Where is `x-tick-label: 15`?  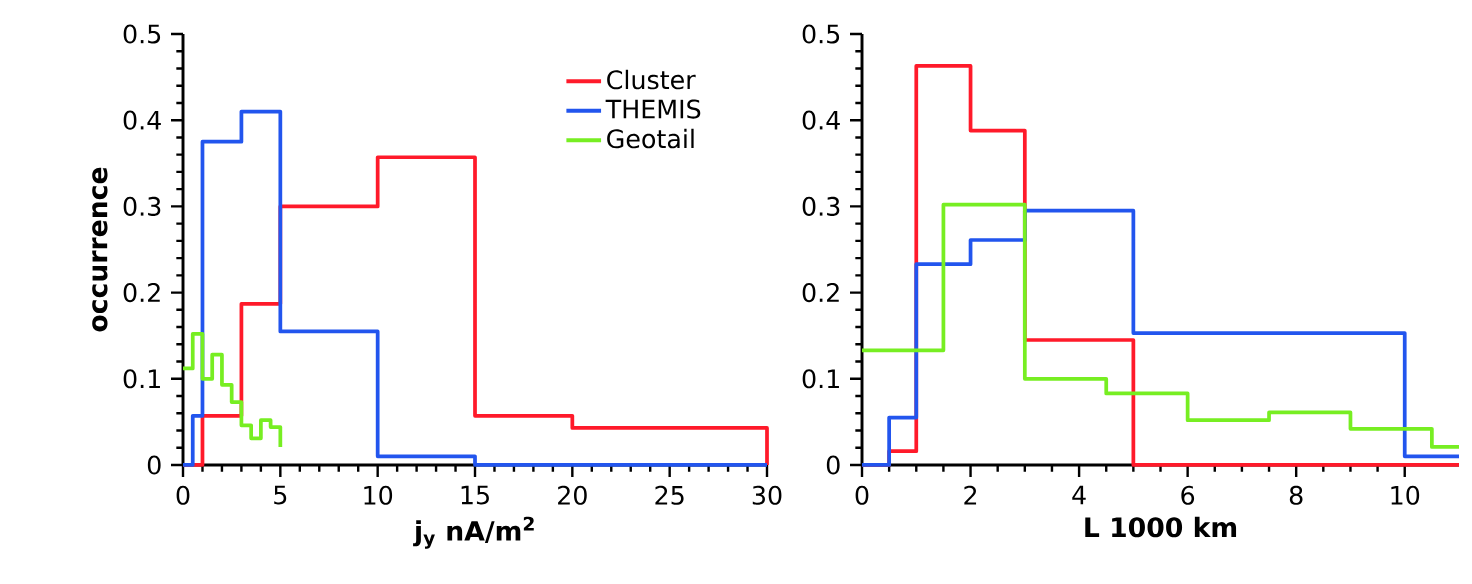
x-tick-label: 15 is located at coordinates (475, 495).